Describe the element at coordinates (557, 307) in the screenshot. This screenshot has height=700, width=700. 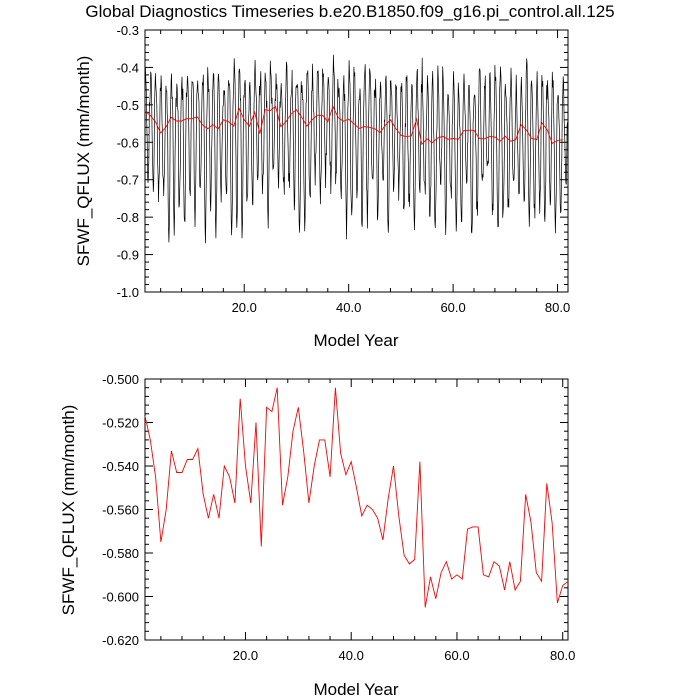
I see `top-x-tick-label: 80.0` at that location.